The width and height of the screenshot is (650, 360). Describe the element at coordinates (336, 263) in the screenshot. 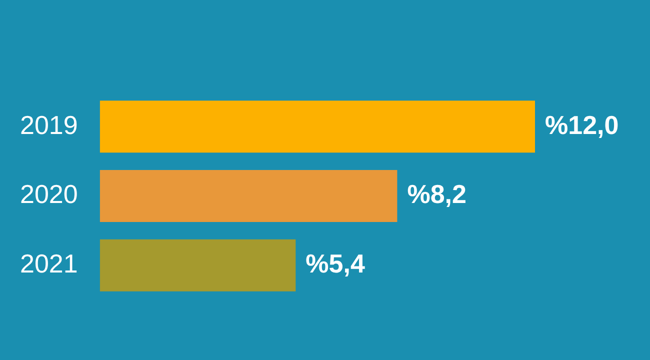

I see `data-label: %5,4` at that location.